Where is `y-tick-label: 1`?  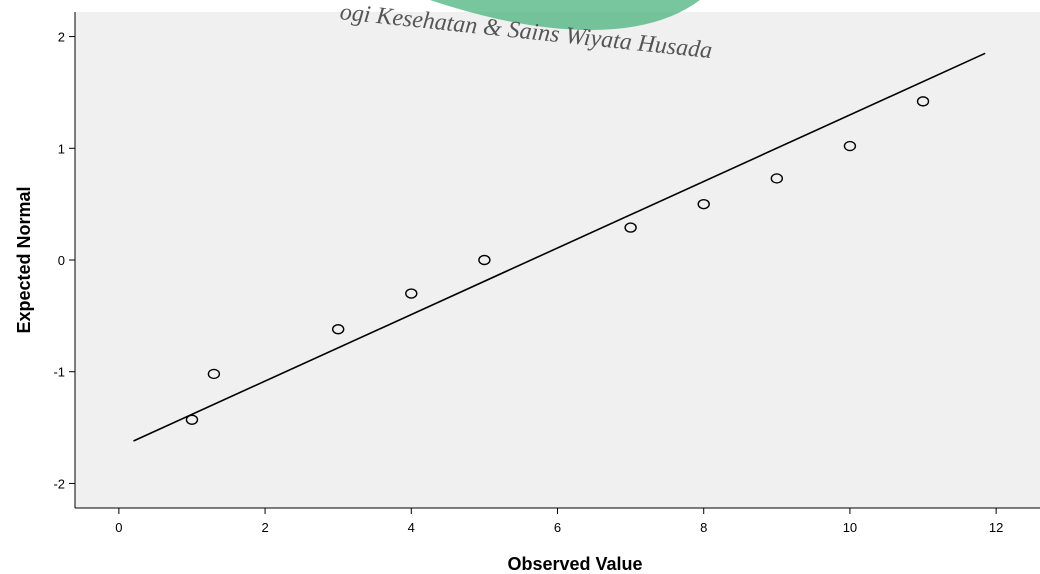
y-tick-label: 1 is located at coordinates (61, 148).